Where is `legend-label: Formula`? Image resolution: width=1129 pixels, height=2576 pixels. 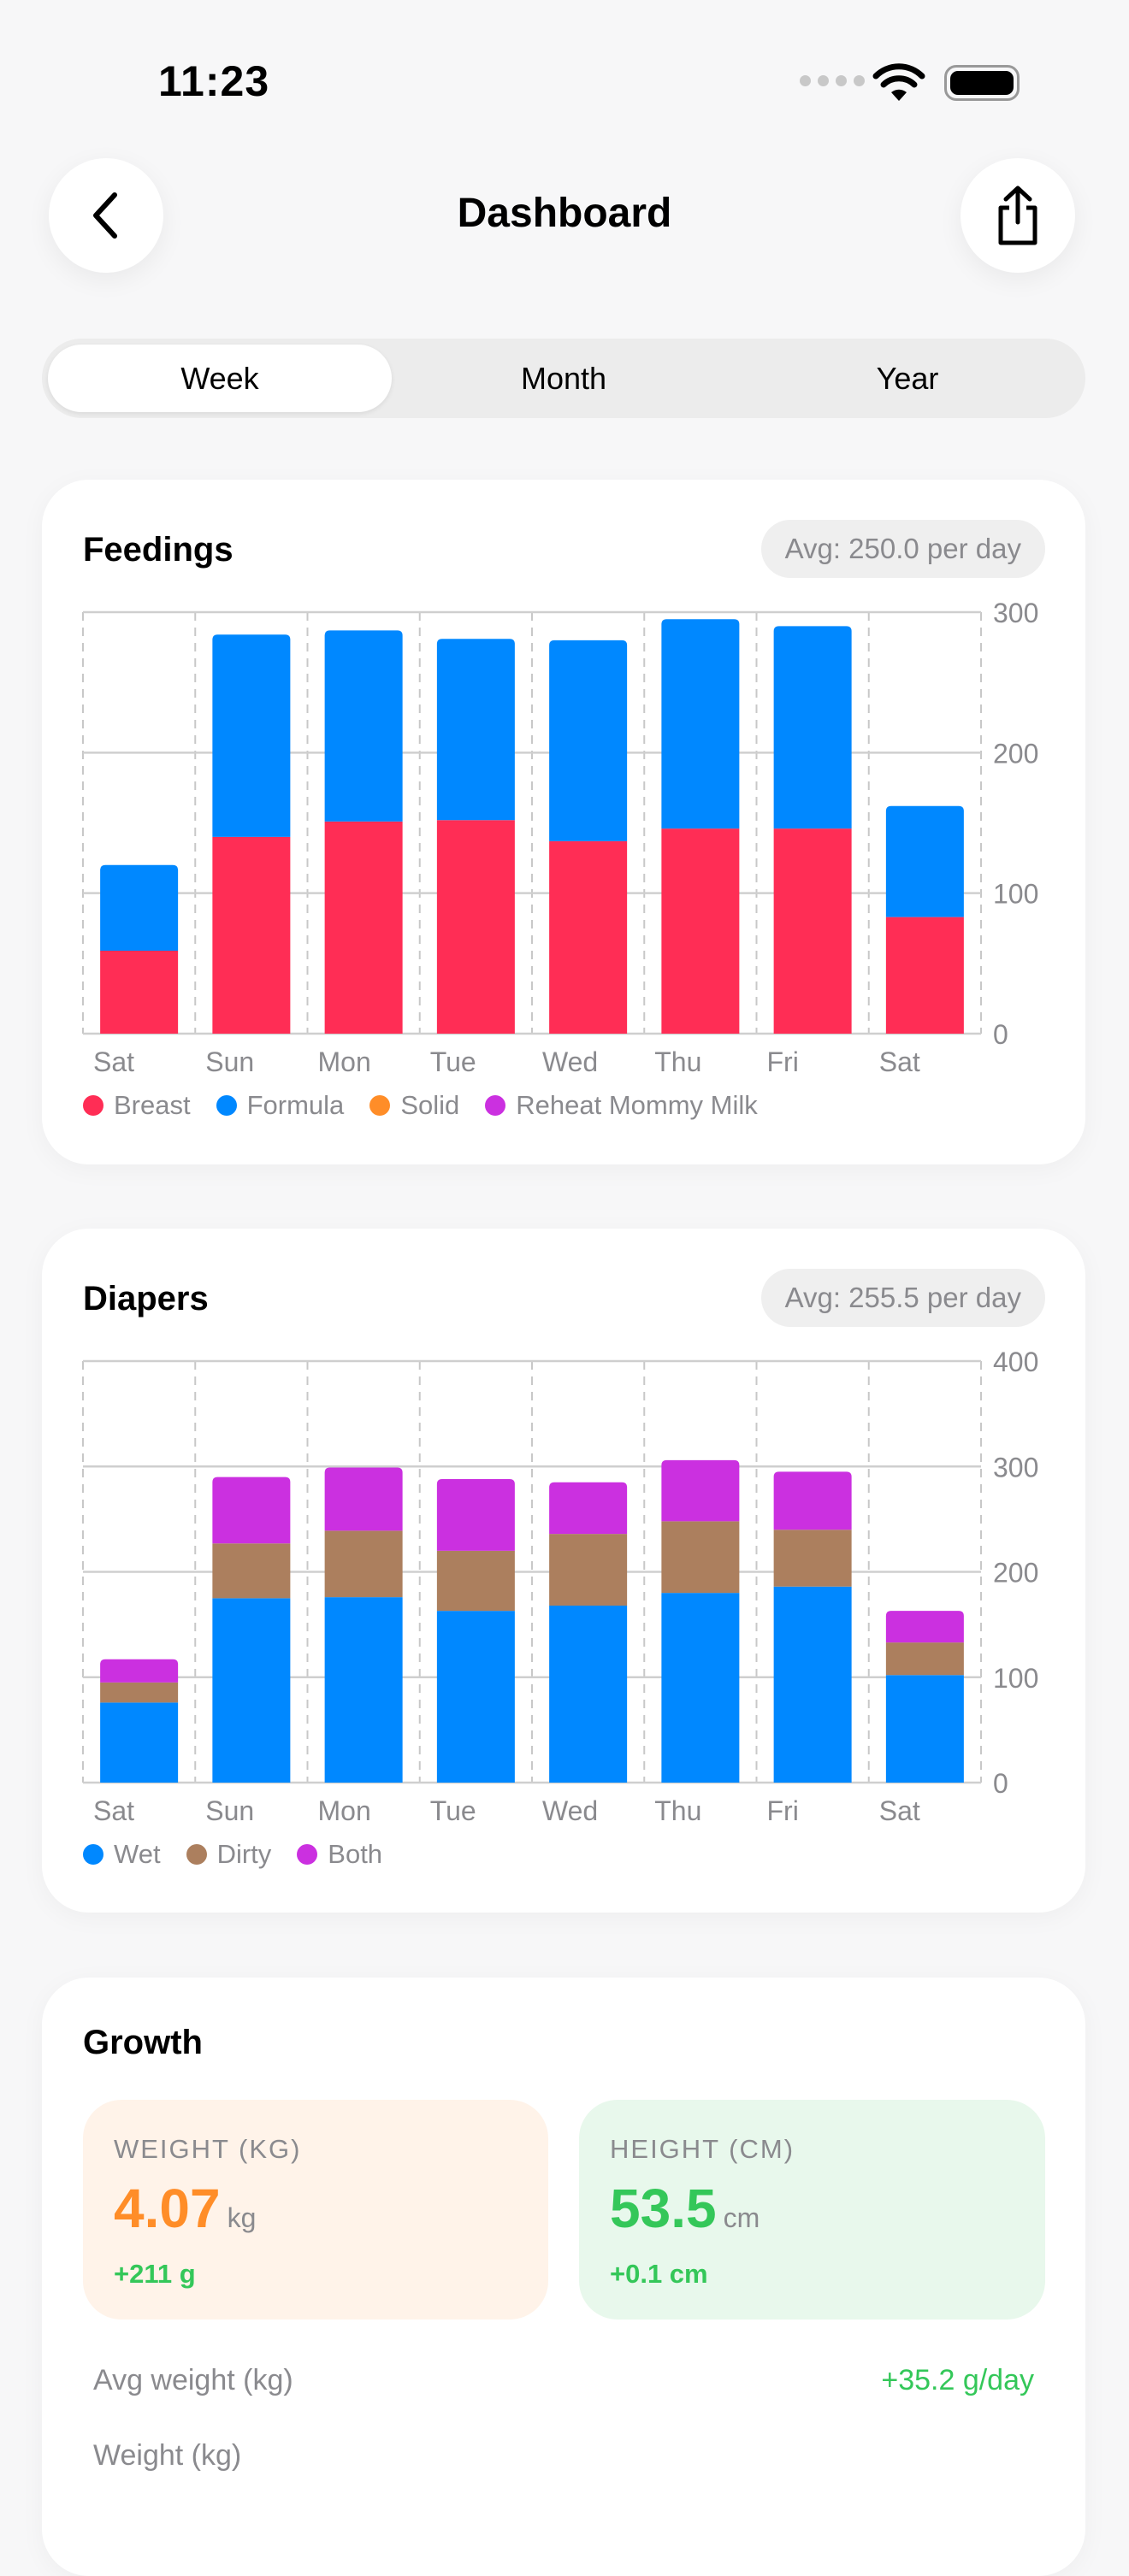 legend-label: Formula is located at coordinates (296, 1105).